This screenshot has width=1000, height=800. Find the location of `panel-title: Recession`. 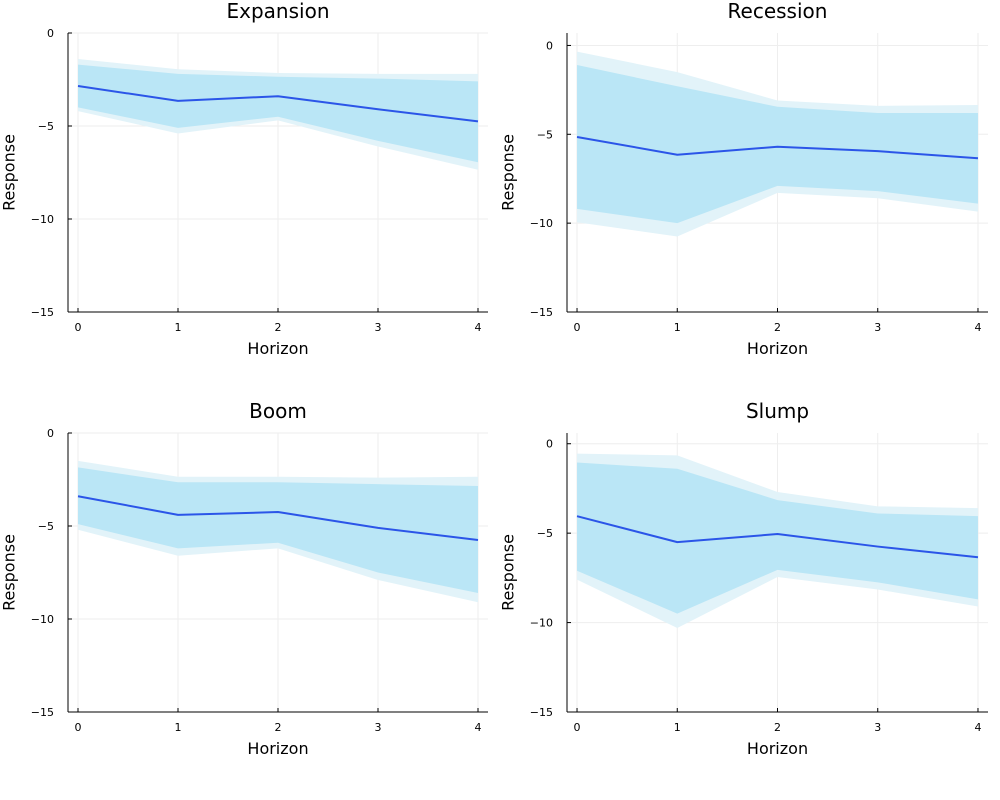

panel-title: Recession is located at coordinates (778, 11).